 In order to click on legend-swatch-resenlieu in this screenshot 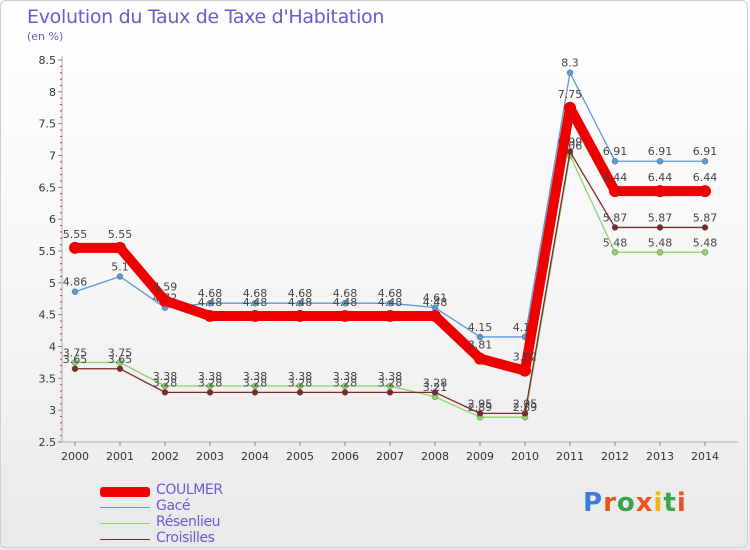, I will do `click(125, 523)`.